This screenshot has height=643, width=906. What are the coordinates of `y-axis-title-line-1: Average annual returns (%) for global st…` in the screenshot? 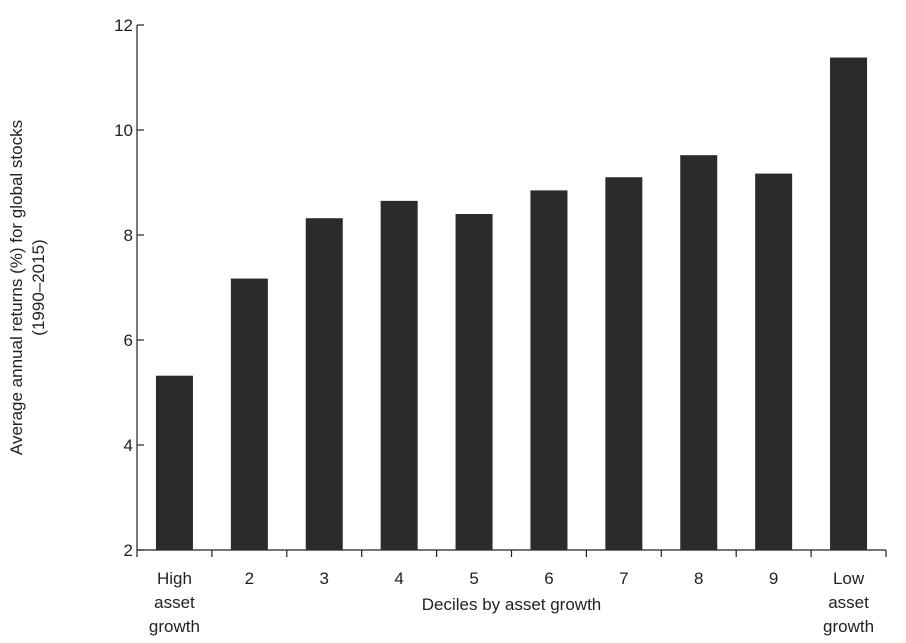 It's located at (16, 287).